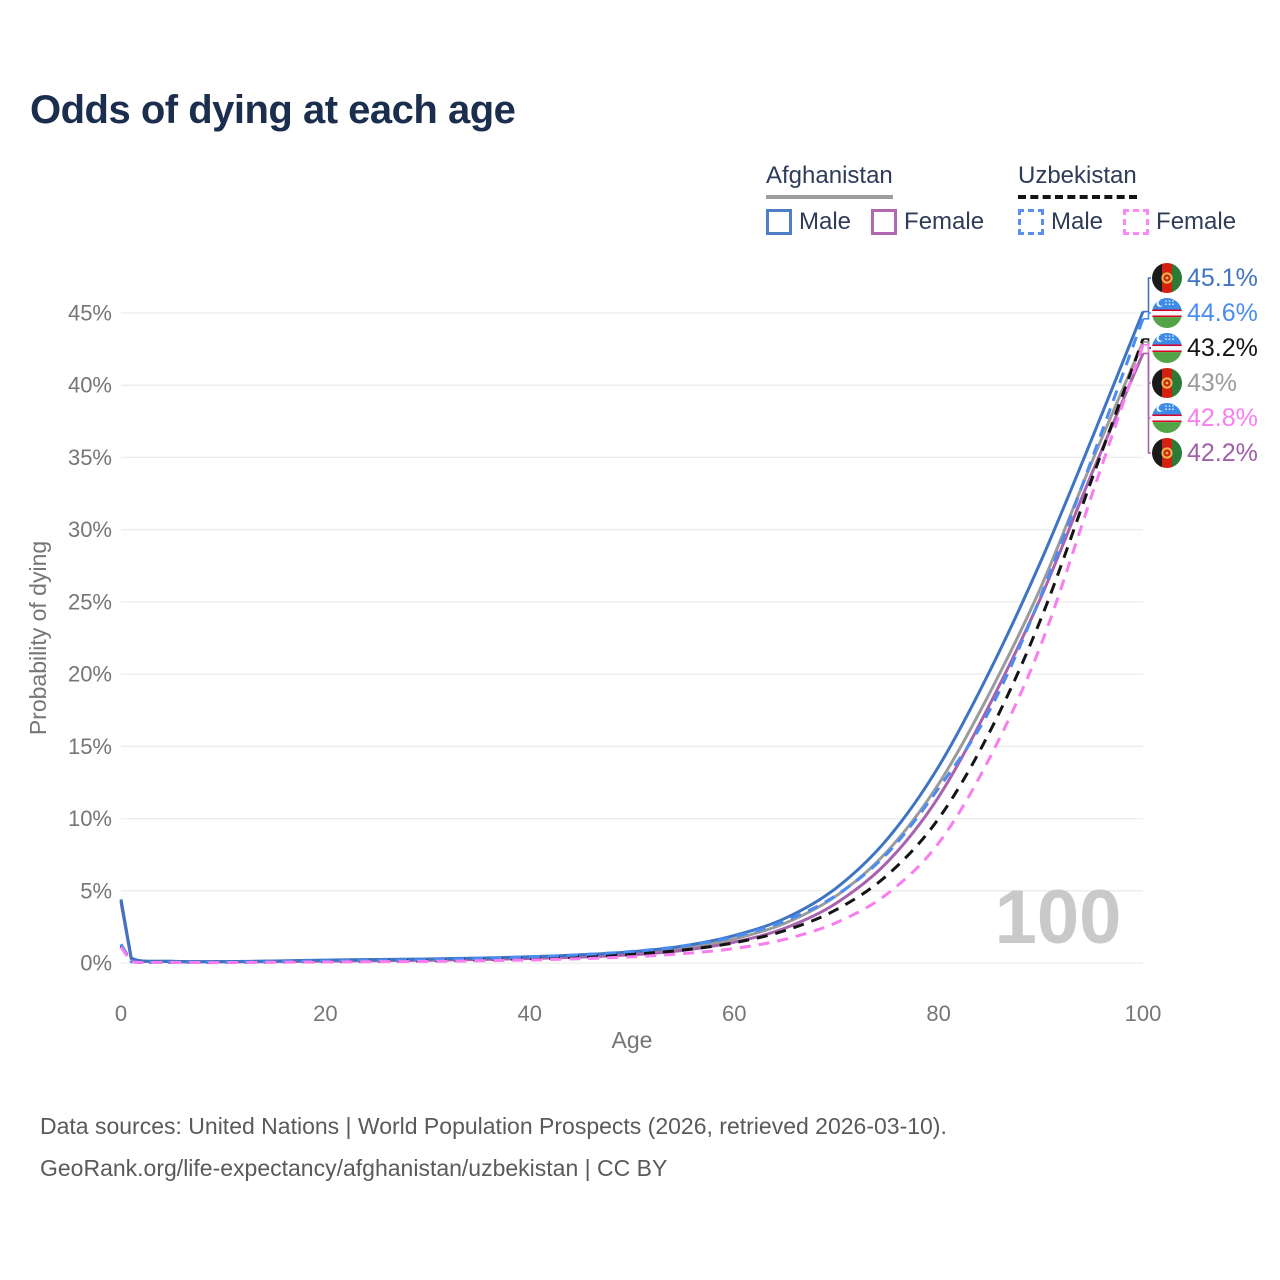 The height and width of the screenshot is (1280, 1280). I want to click on y-tick-label: 15%, so click(90, 746).